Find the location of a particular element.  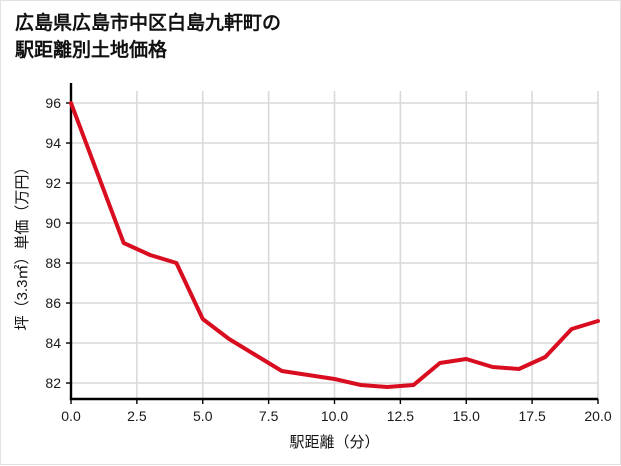

x-tick-label: 5.0 is located at coordinates (203, 416).